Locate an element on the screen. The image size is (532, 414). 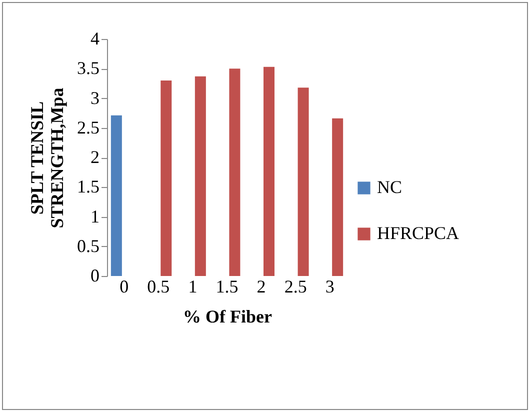
y-tick-label: 1 is located at coordinates (95, 216).